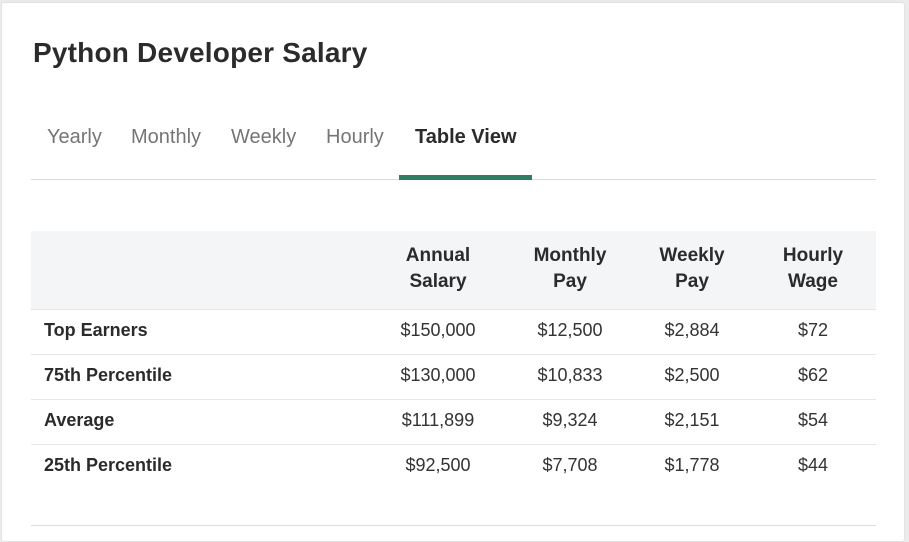  I want to click on tab-table-view: Table View, so click(465, 144).